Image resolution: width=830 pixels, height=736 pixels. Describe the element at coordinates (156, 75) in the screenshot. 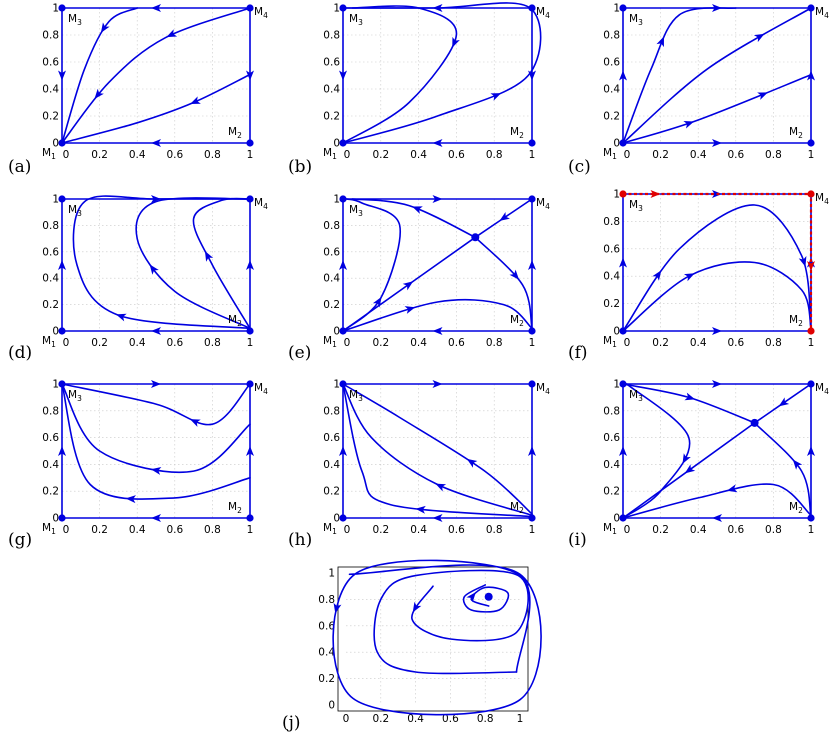

I see `plot-frame` at that location.